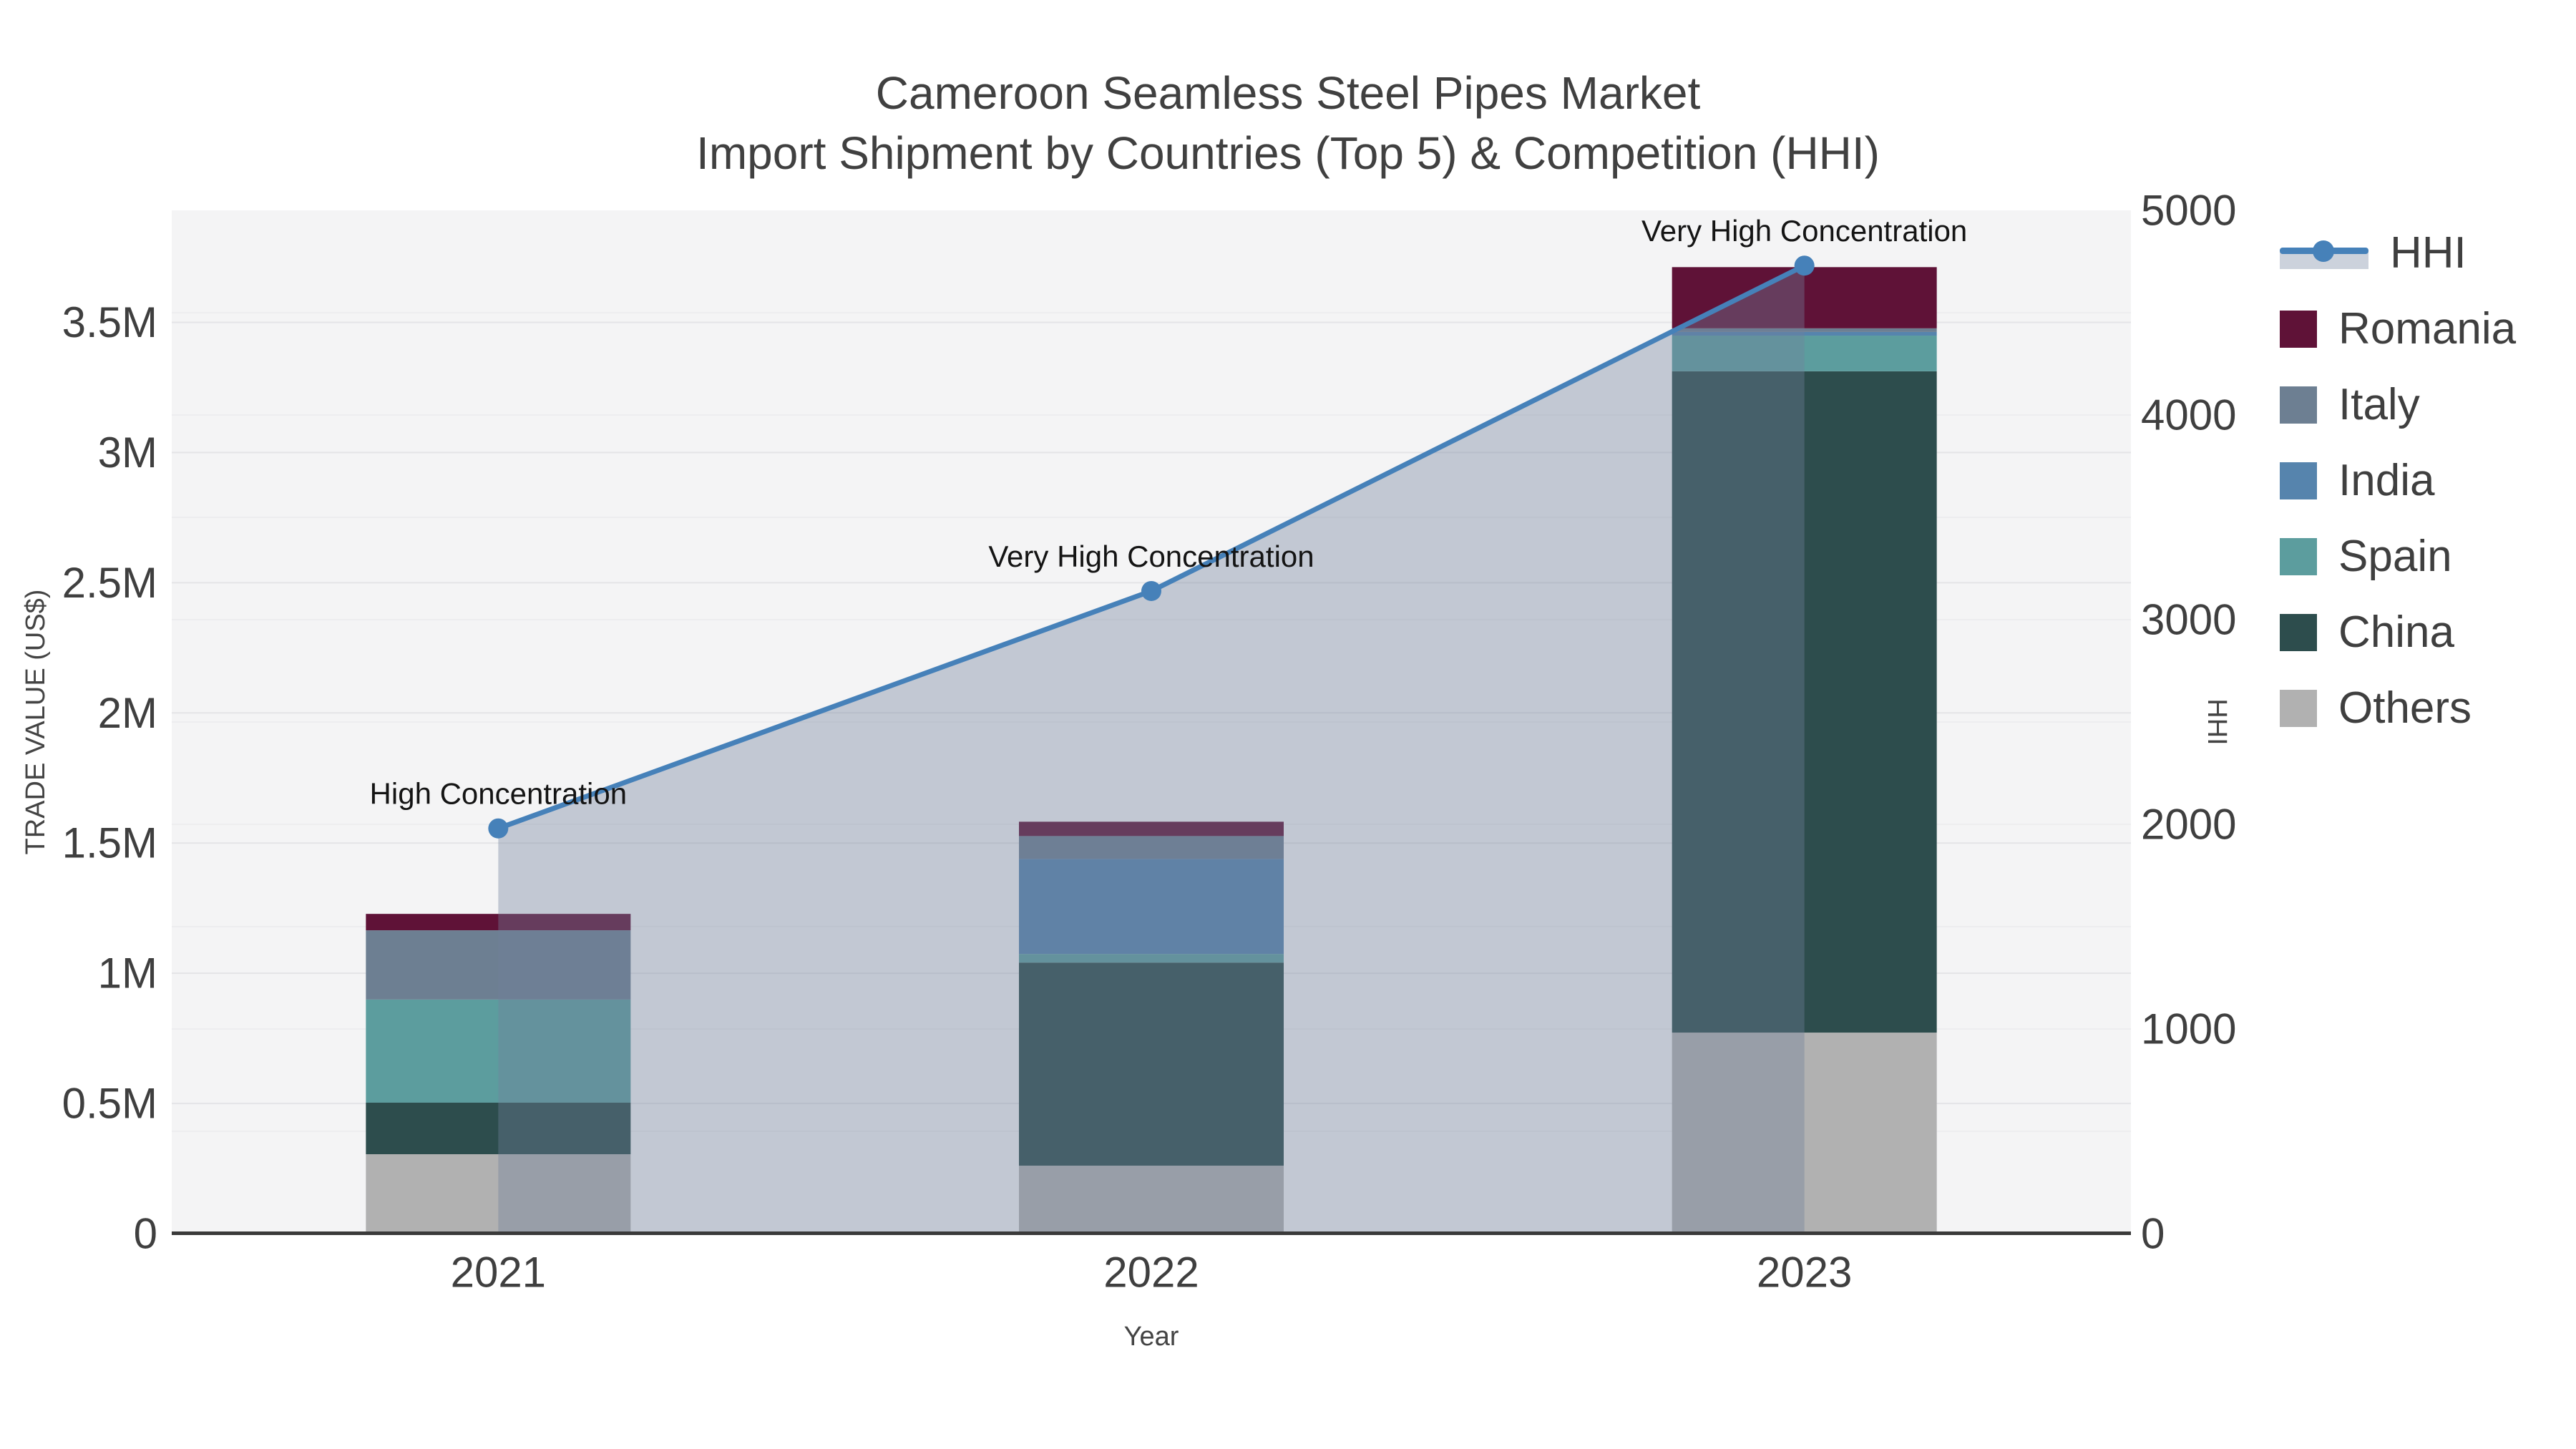 The image size is (2576, 1449). I want to click on x-axis-line, so click(1151, 1233).